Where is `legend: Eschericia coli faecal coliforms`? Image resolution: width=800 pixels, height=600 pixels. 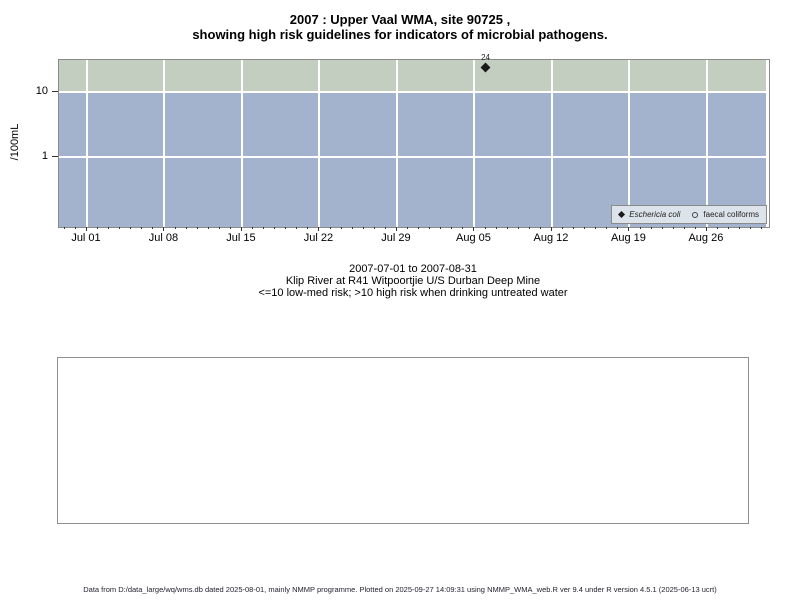
legend: Eschericia coli faecal coliforms is located at coordinates (689, 214).